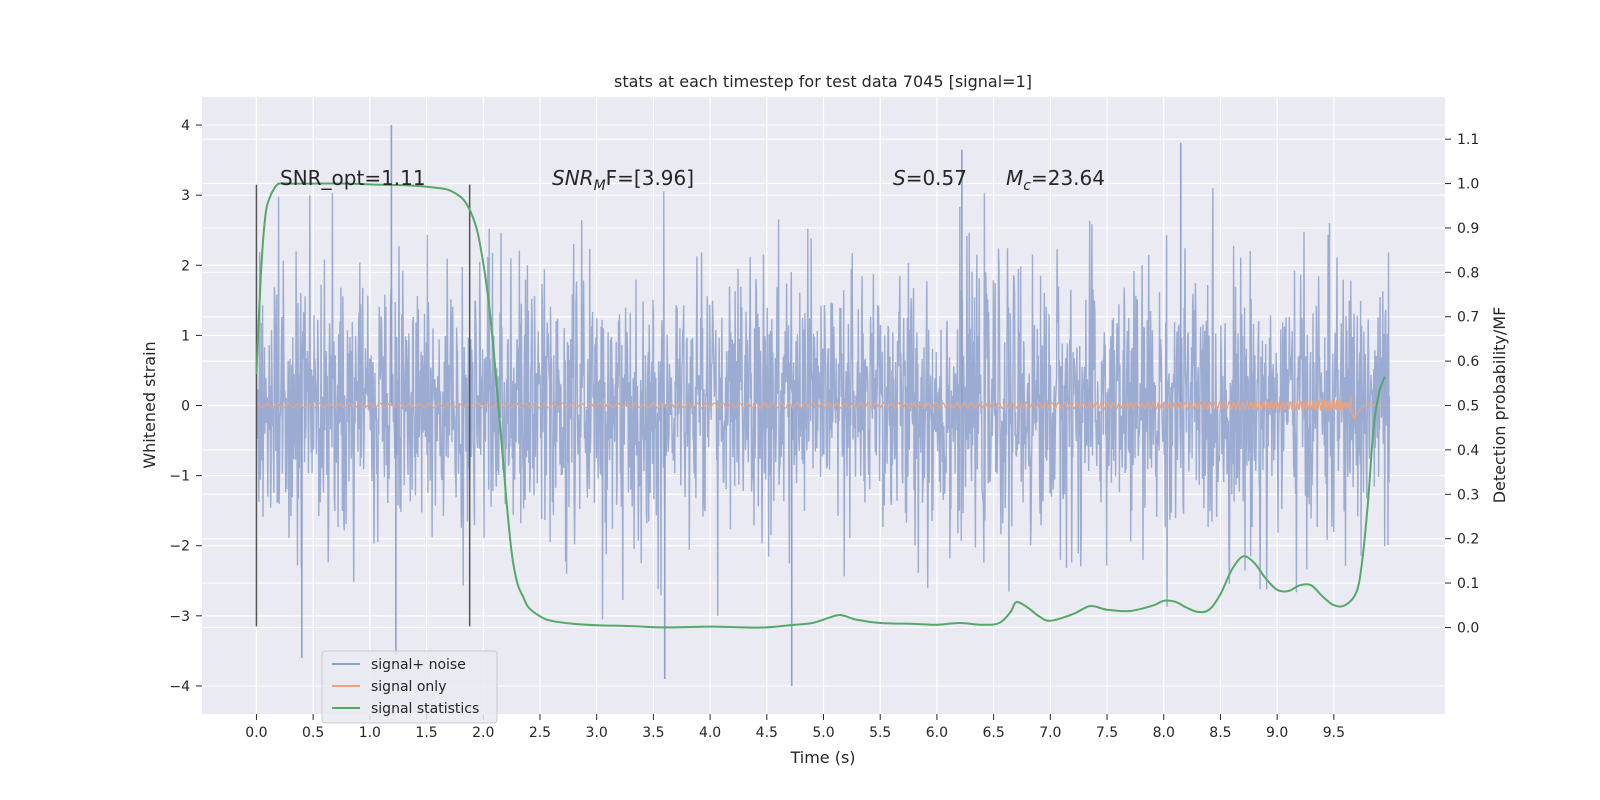 This screenshot has height=800, width=1600. I want to click on x-tick-label: 9.5, so click(1334, 733).